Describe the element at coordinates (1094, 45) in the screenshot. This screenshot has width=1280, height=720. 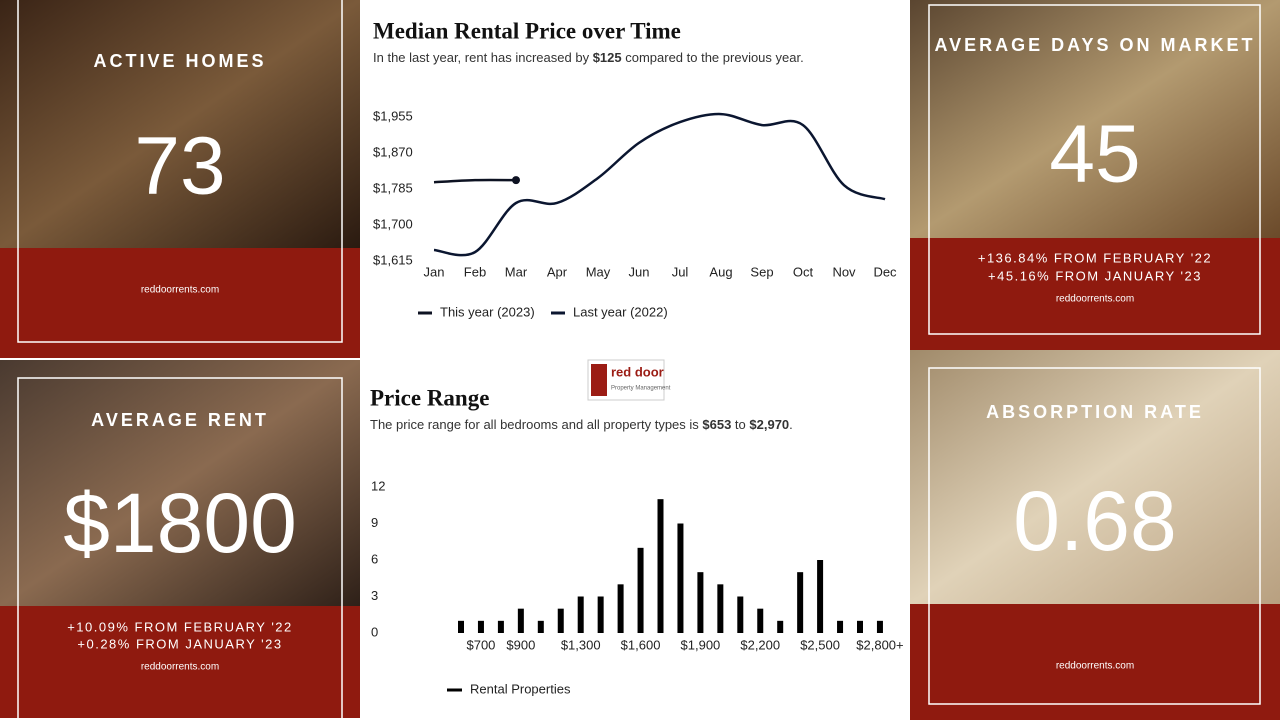
I see `card-title: AVERAGE DAYS ON MARKET` at that location.